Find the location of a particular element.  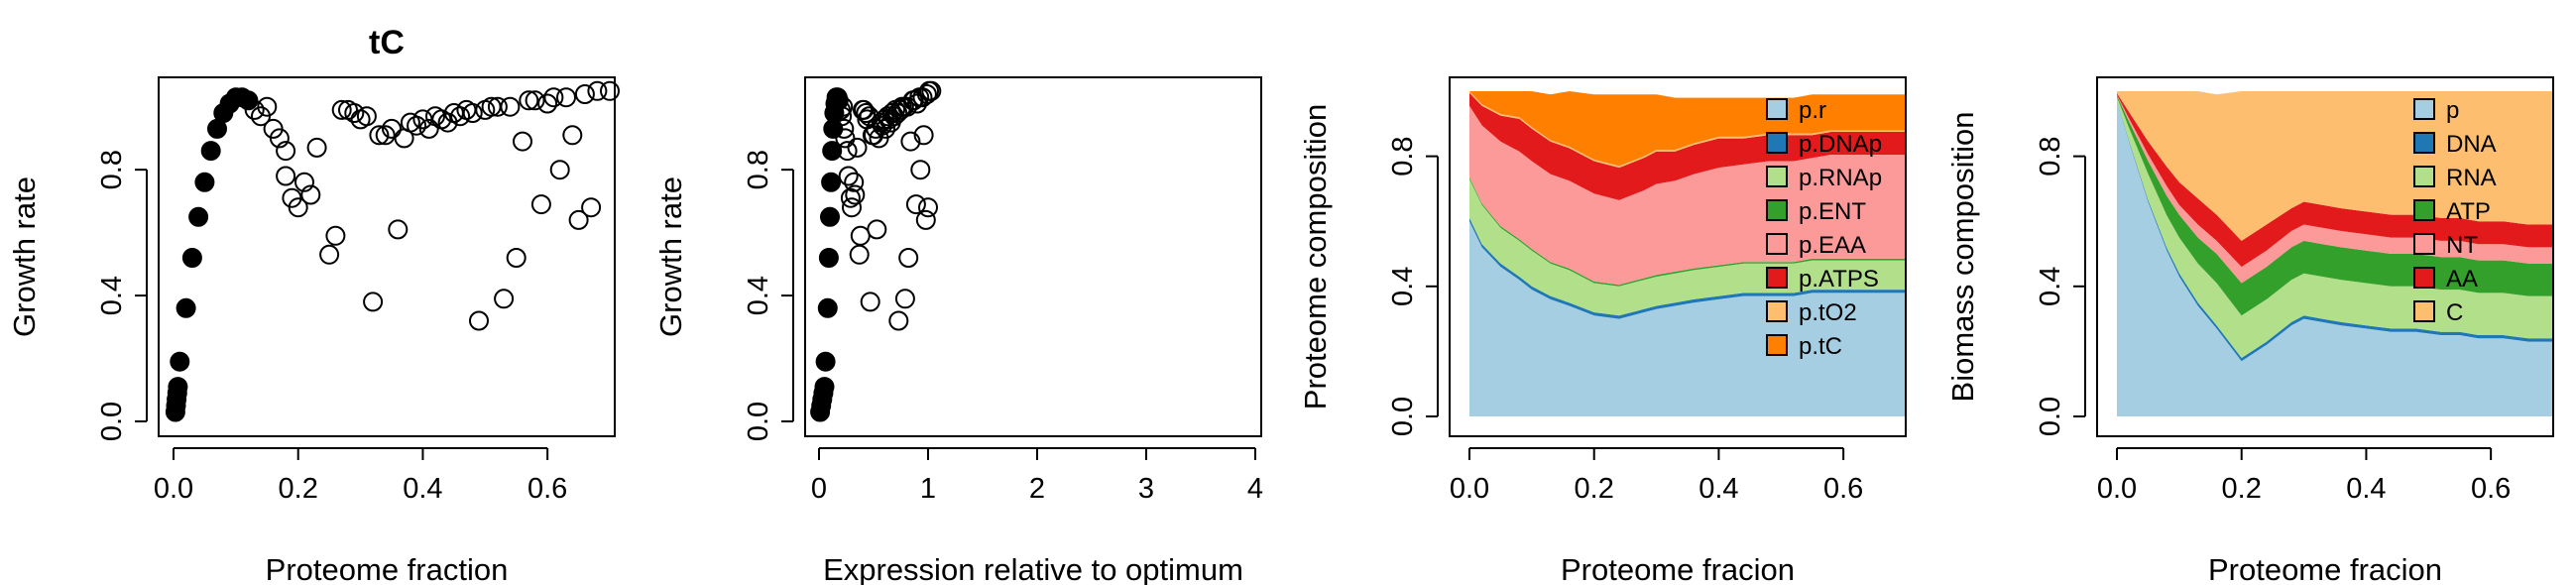

legend-label-2: RNA is located at coordinates (2471, 178).